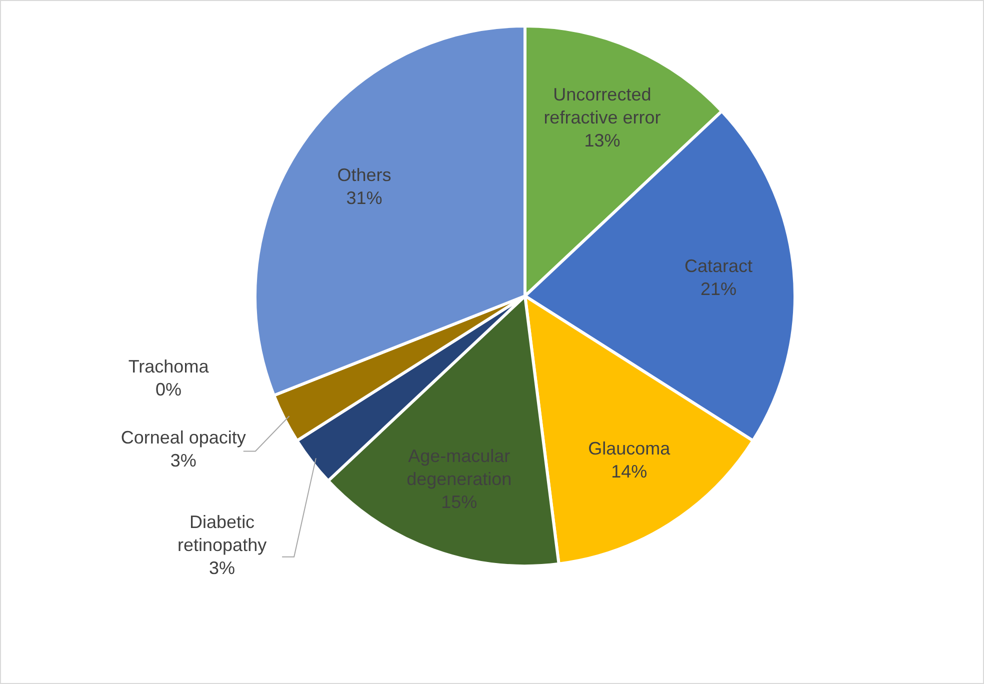 The height and width of the screenshot is (684, 984). I want to click on slice-label: Uncorrected refractive error, so click(602, 106).